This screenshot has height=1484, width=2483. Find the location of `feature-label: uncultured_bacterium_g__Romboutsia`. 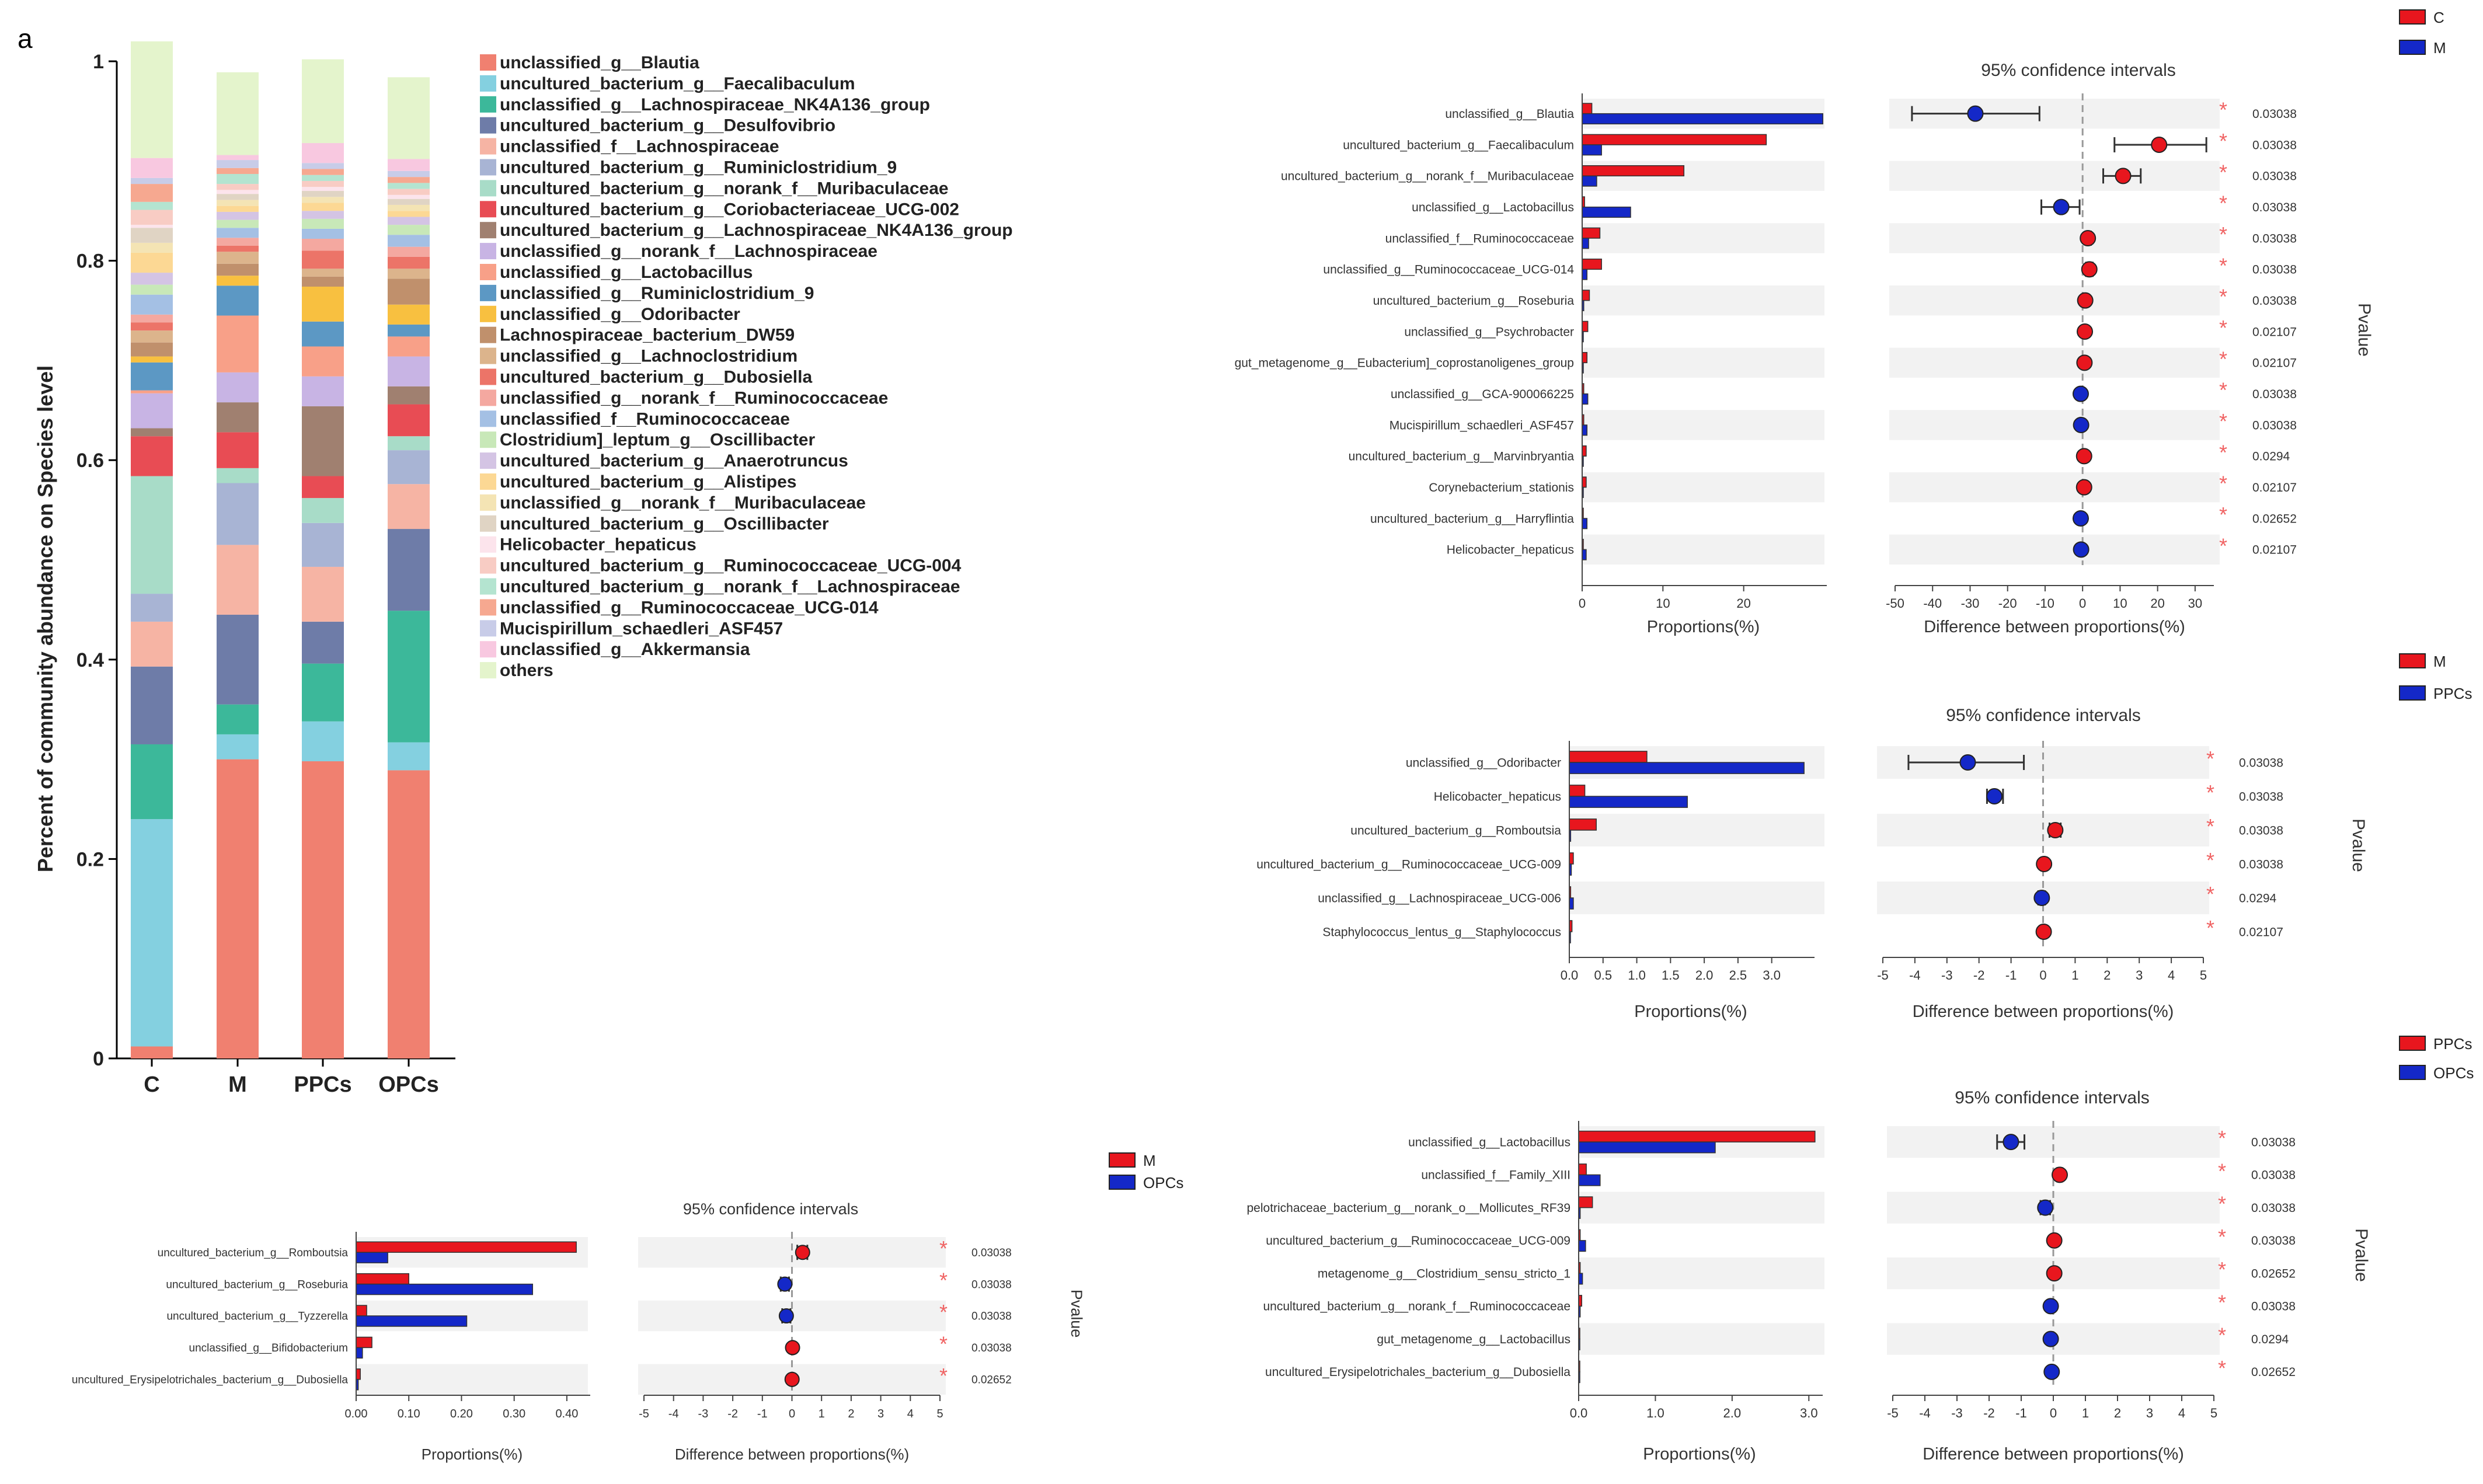

feature-label: uncultured_bacterium_g__Romboutsia is located at coordinates (253, 1253).